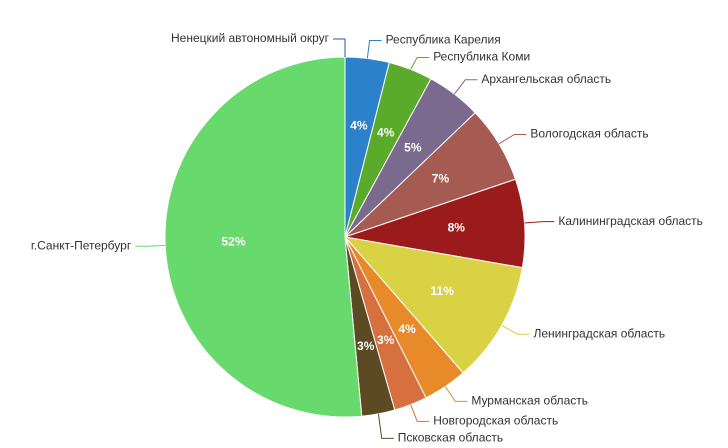 Image resolution: width=728 pixels, height=448 pixels. I want to click on data-label: 7%, so click(441, 178).